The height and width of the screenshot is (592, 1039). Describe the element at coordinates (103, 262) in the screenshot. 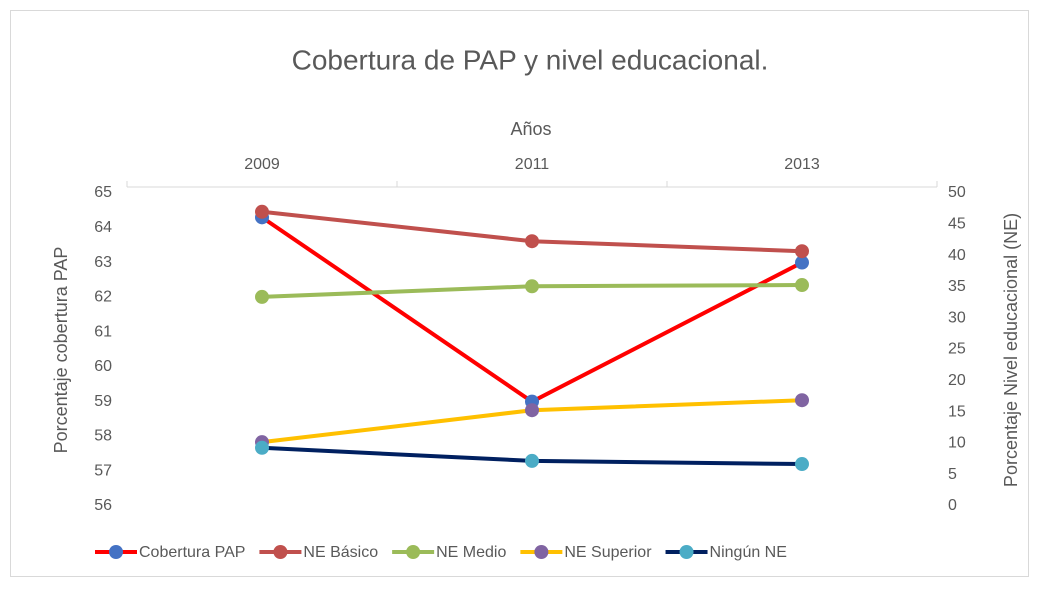

I see `y-tick-label: 63` at that location.